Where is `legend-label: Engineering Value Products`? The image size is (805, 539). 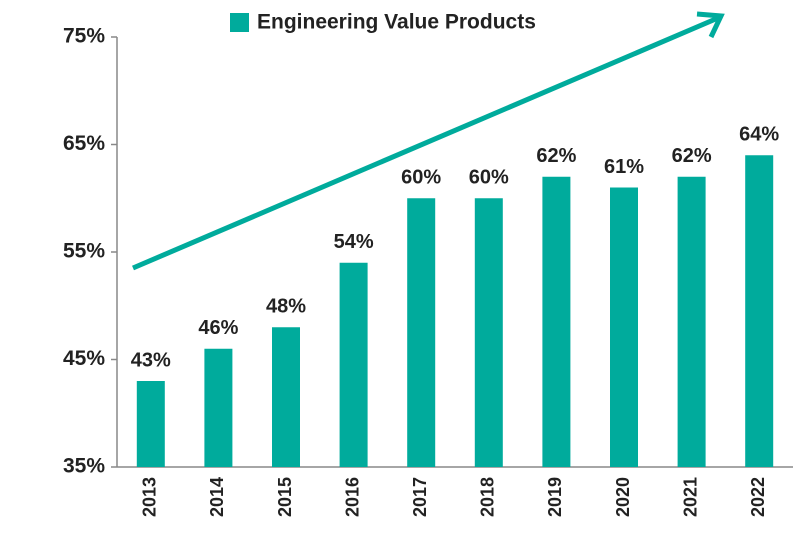 legend-label: Engineering Value Products is located at coordinates (396, 22).